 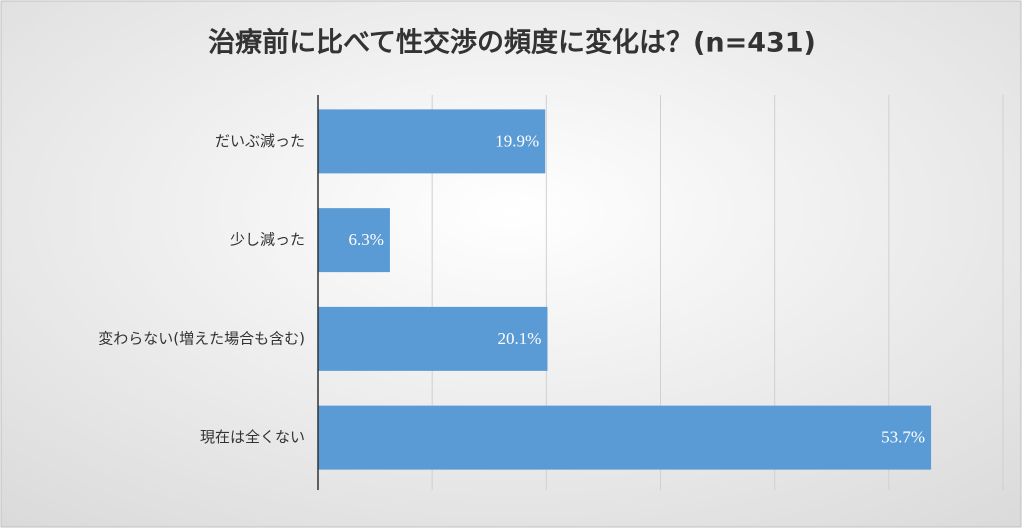 I want to click on value-label: 6.3%, so click(x=366, y=239).